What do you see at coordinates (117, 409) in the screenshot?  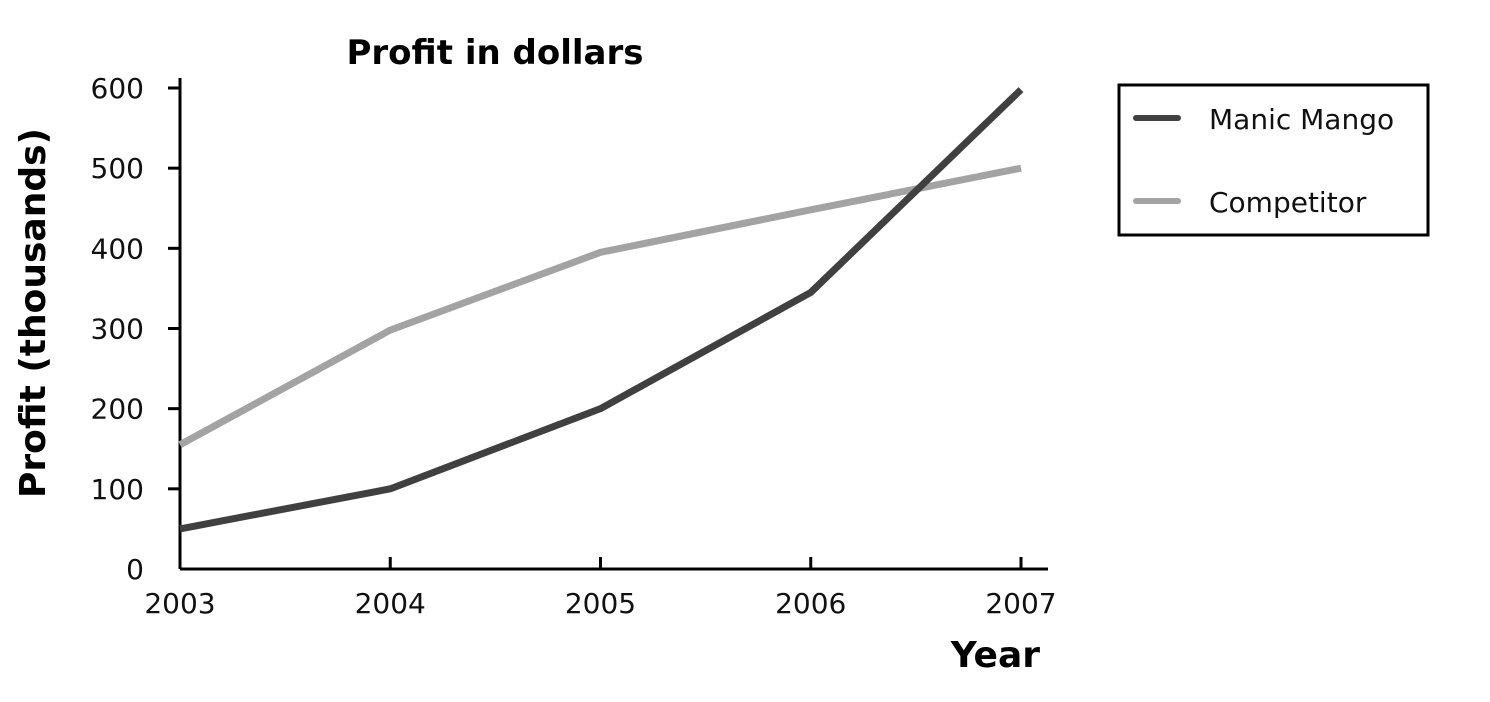 I see `y-tick-label: 200` at bounding box center [117, 409].